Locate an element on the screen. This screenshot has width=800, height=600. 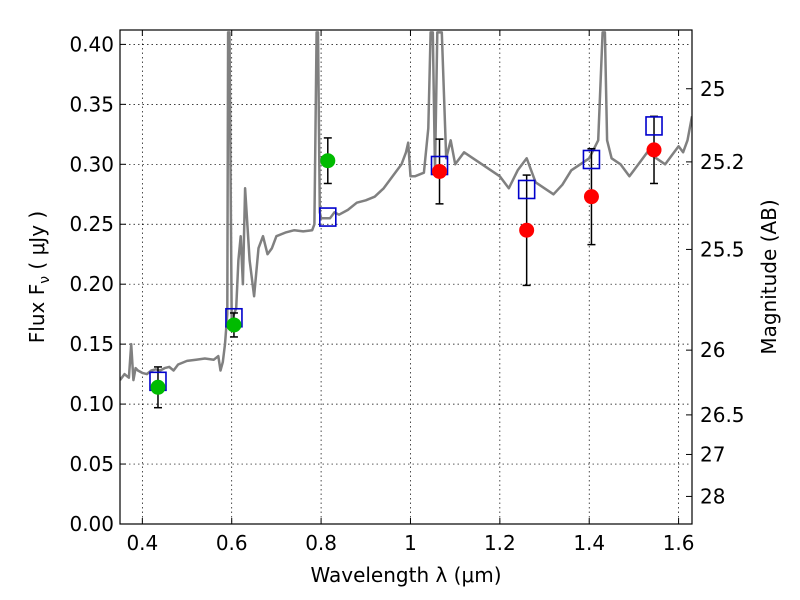
y-axis-label-sub: ν is located at coordinates (45, 280).